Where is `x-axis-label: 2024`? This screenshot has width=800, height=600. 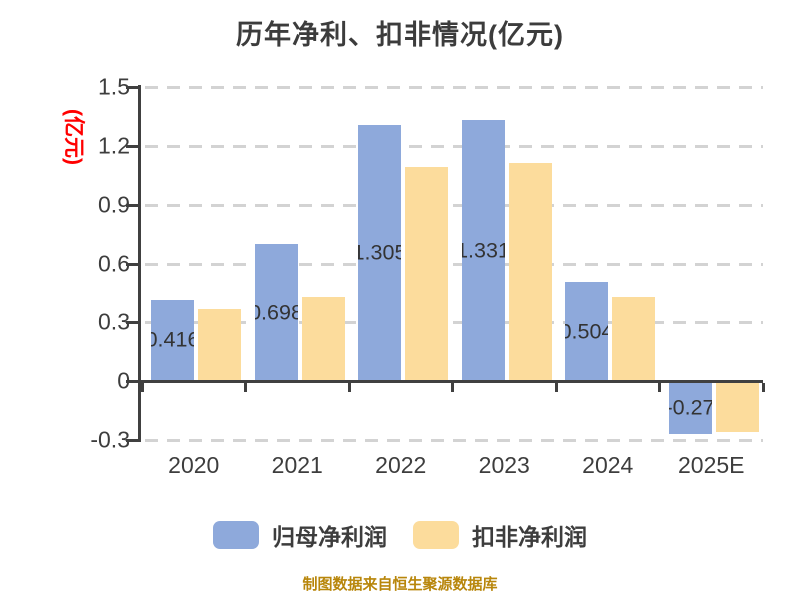 x-axis-label: 2024 is located at coordinates (608, 465).